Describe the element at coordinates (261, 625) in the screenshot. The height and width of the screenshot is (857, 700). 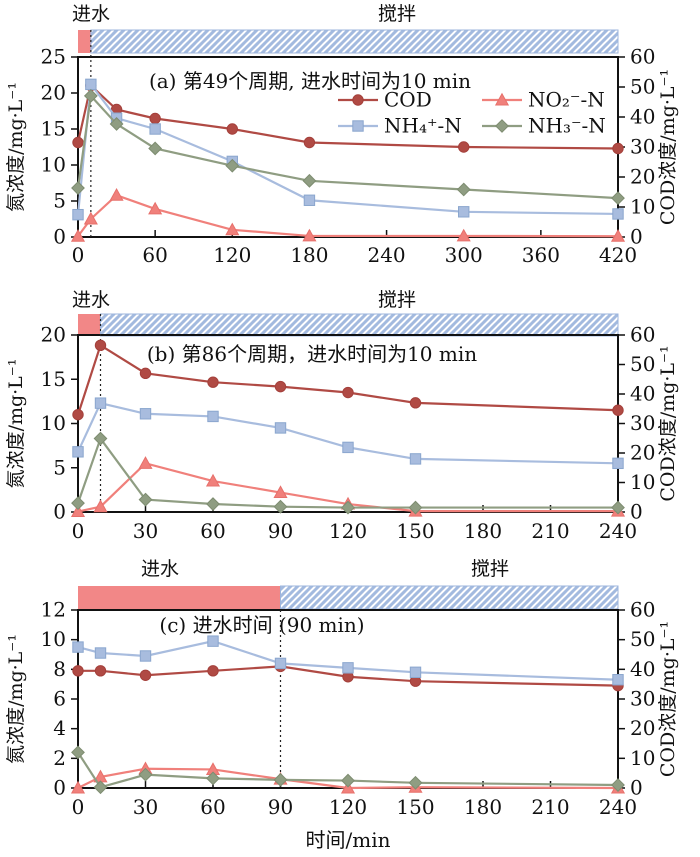
I see `panel-title: (c) 进水时间 (90 min)` at that location.